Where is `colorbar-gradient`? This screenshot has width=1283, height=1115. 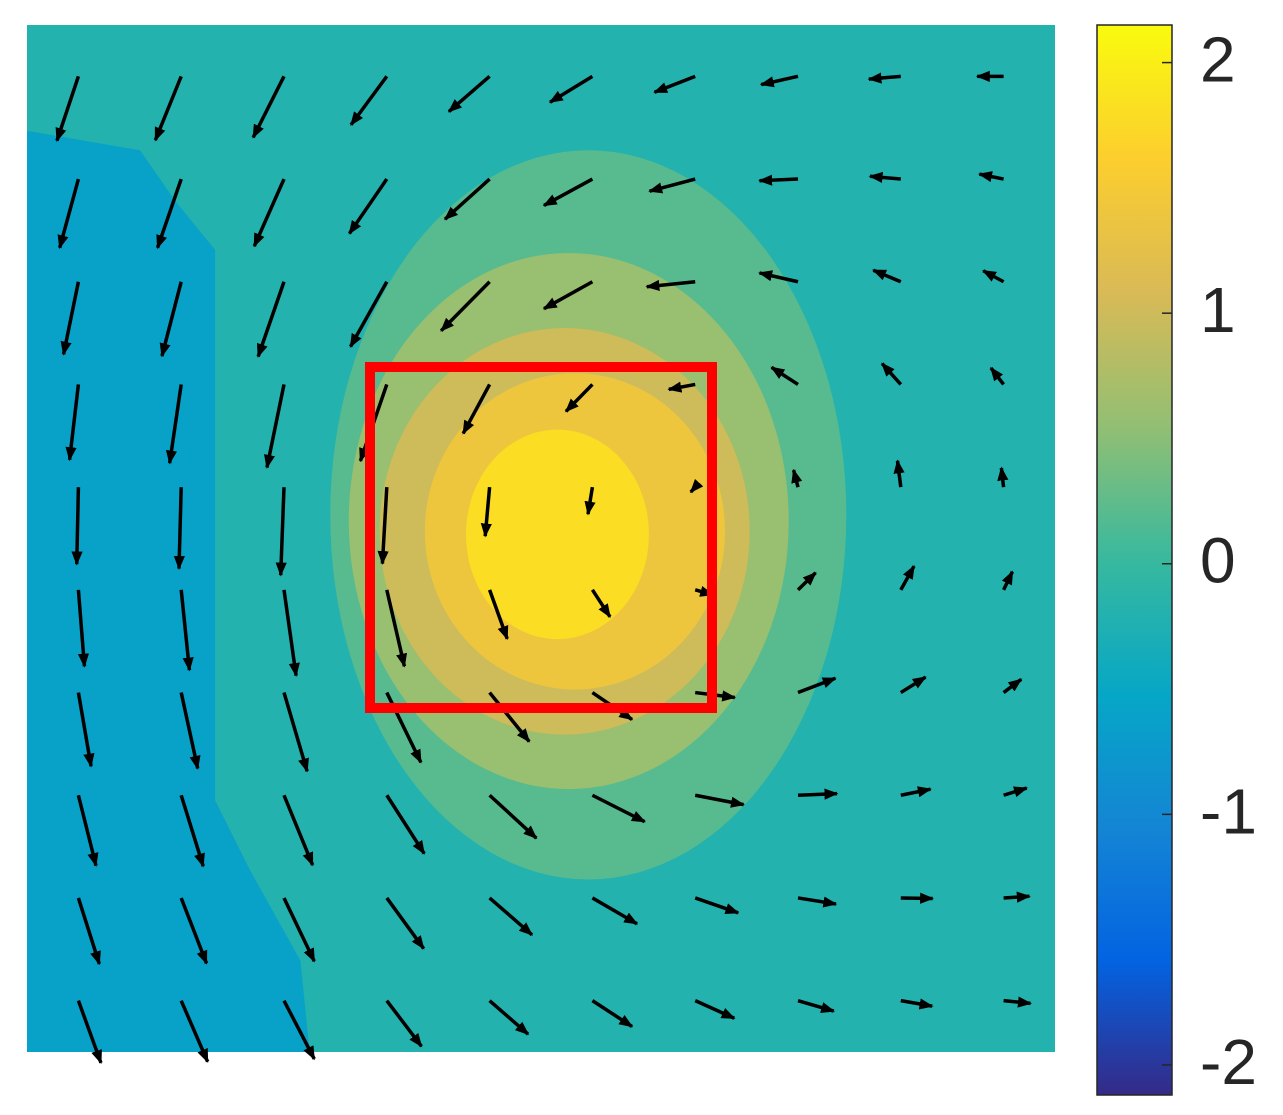
colorbar-gradient is located at coordinates (1134, 560).